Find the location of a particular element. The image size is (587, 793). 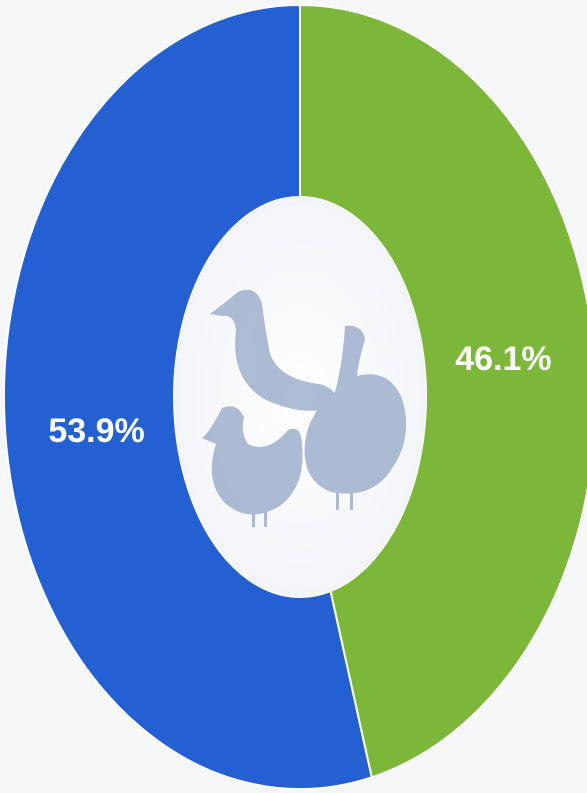

poultry-icon is located at coordinates (304, 408).